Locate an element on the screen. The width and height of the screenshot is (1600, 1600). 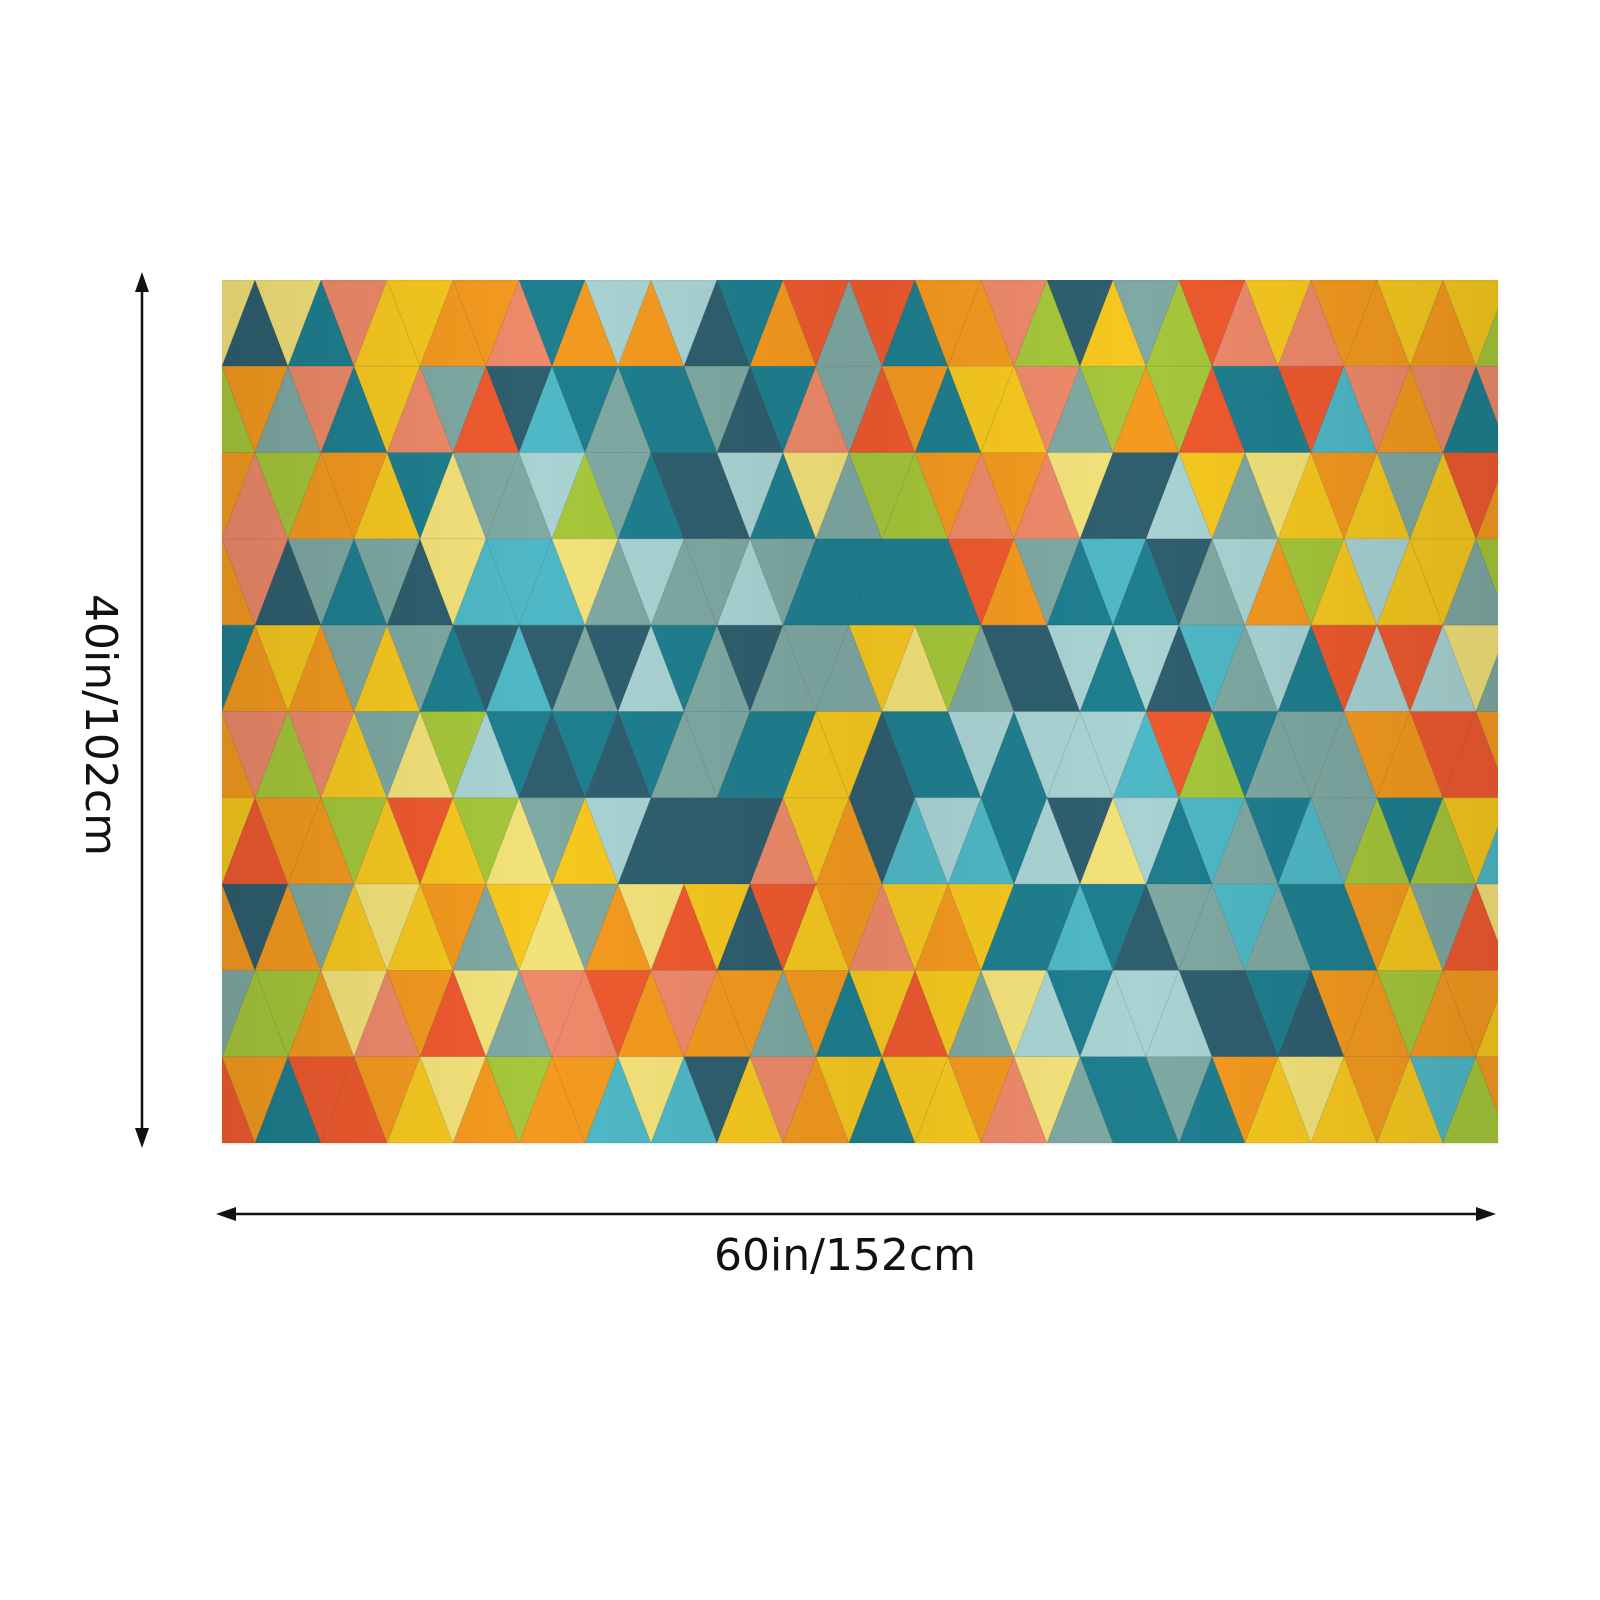
width-dimension-arrow is located at coordinates (856, 1214).